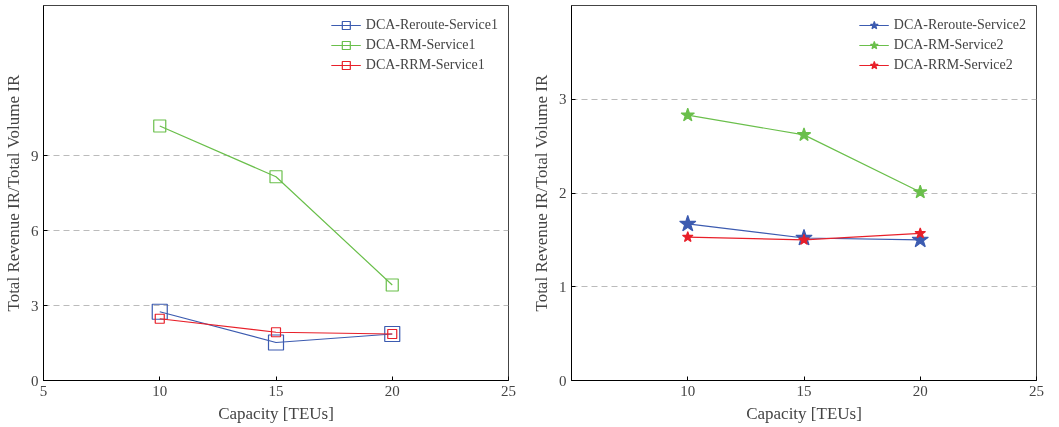 Image resolution: width=1059 pixels, height=427 pixels. What do you see at coordinates (35, 230) in the screenshot?
I see `y-tick-label: 6` at bounding box center [35, 230].